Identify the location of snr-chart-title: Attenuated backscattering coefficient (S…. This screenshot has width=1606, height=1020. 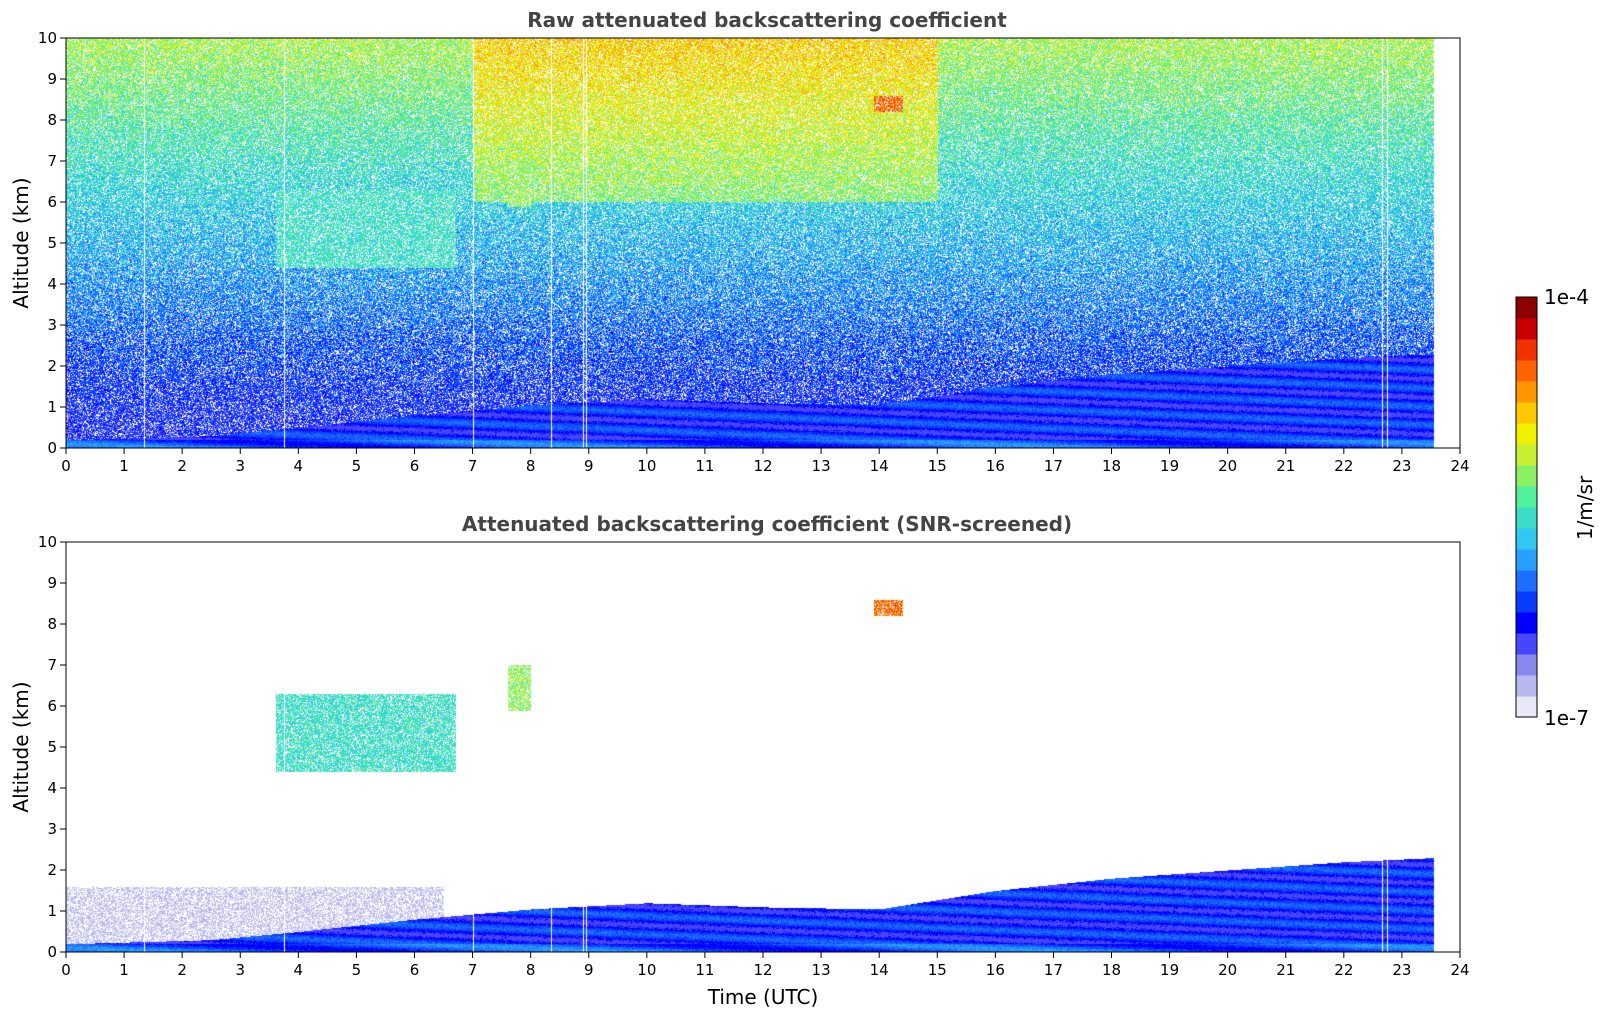
(767, 524).